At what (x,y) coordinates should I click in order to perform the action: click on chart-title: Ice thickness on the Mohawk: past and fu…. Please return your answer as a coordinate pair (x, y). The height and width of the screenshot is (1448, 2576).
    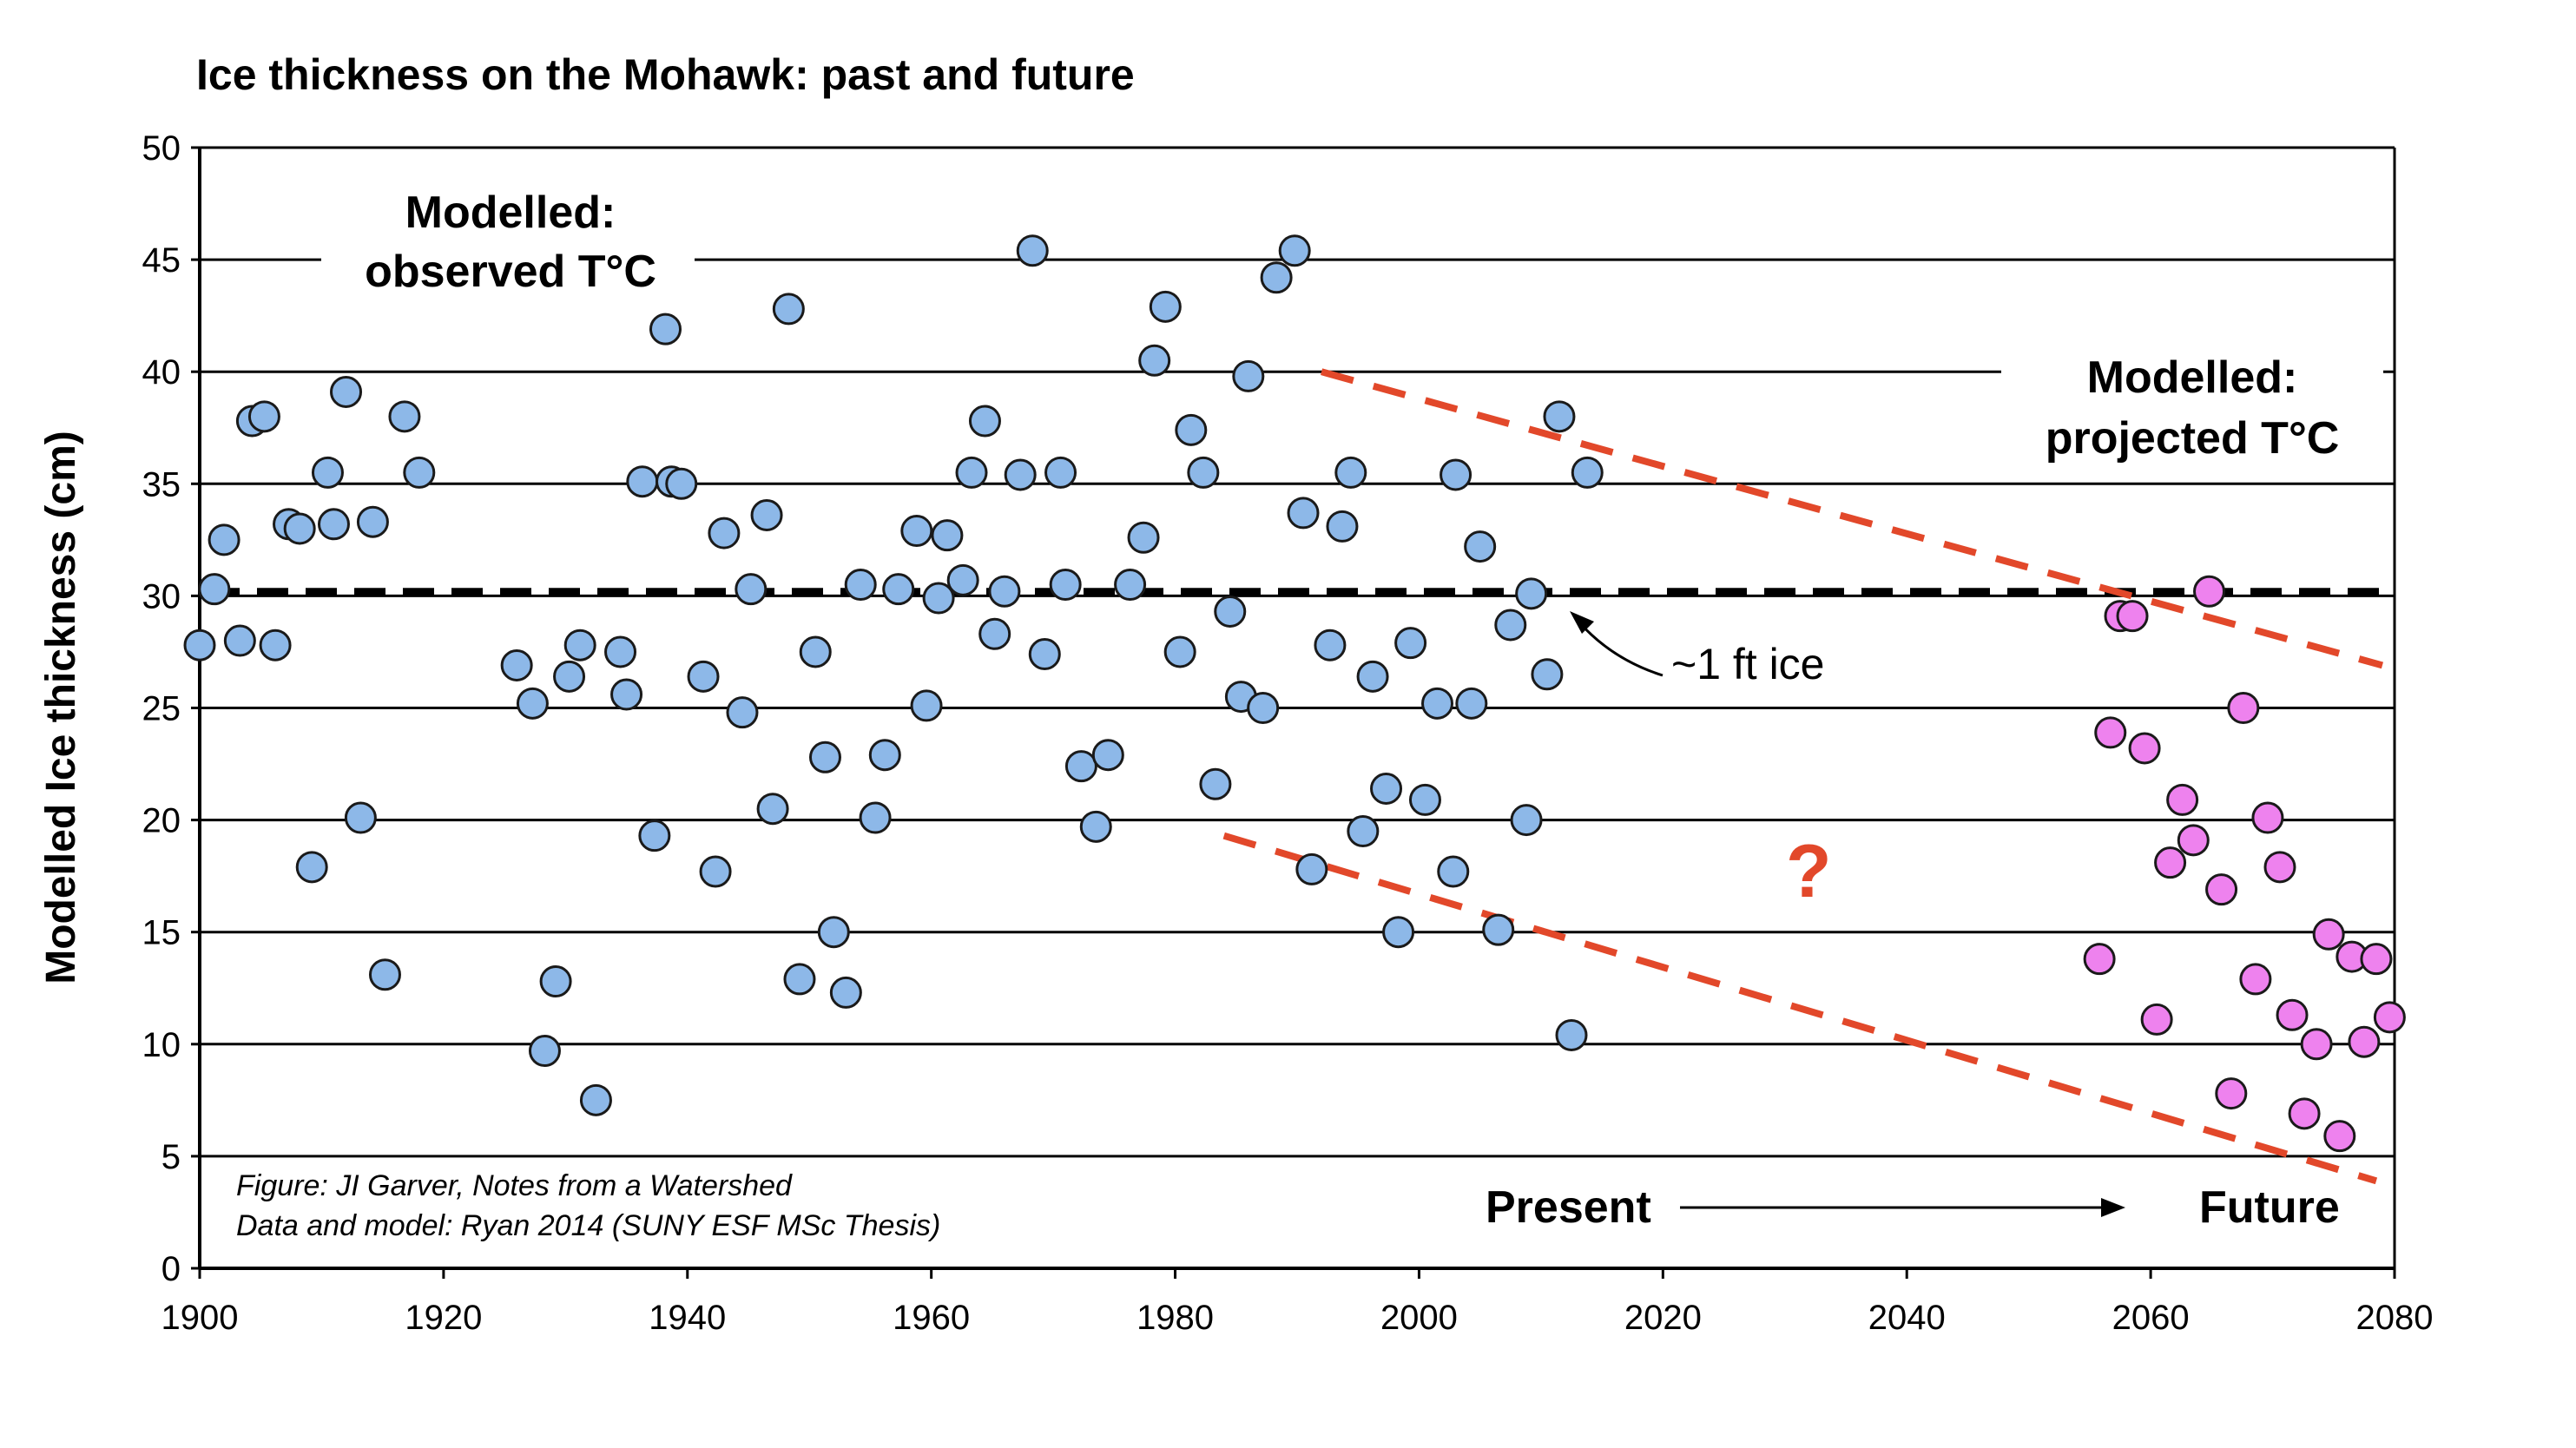
    Looking at the image, I should click on (665, 74).